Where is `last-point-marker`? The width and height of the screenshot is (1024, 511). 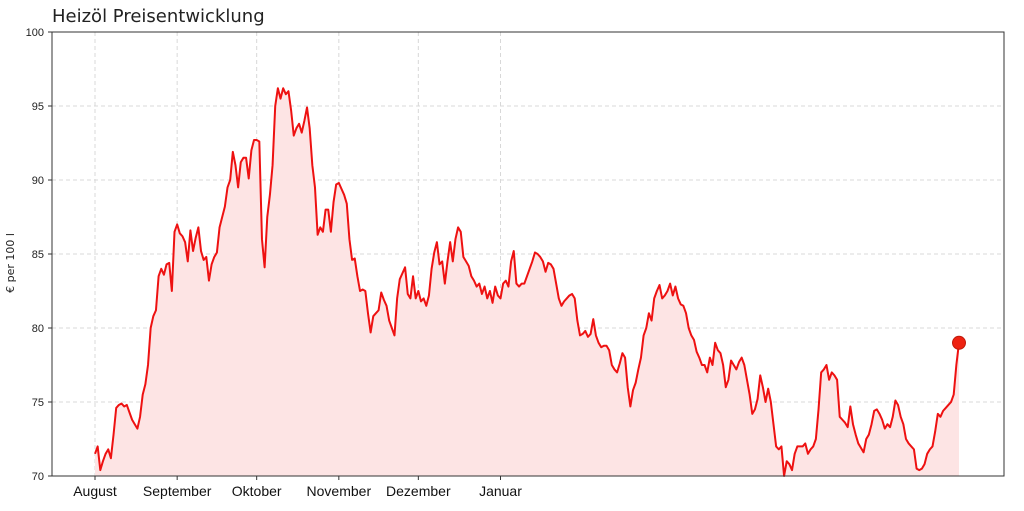
last-point-marker is located at coordinates (959, 342).